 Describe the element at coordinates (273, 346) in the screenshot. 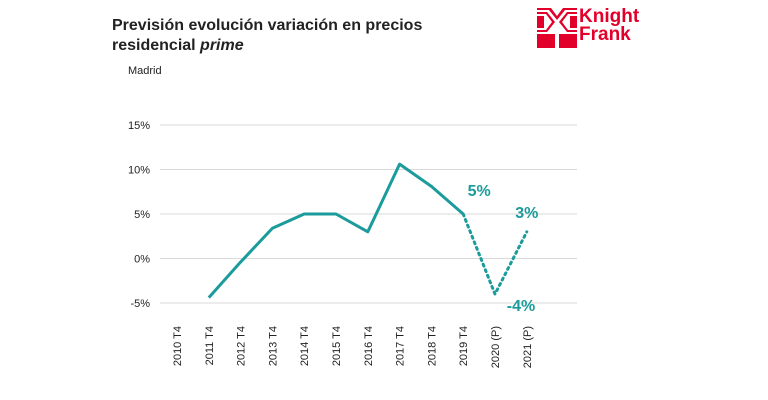

I see `x-tick-label: 2013 T4` at that location.